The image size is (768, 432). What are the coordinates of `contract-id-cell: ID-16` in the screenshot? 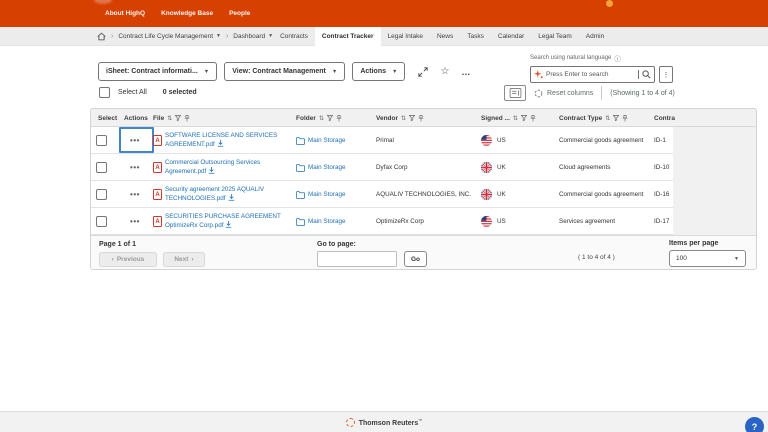 It's located at (662, 194).